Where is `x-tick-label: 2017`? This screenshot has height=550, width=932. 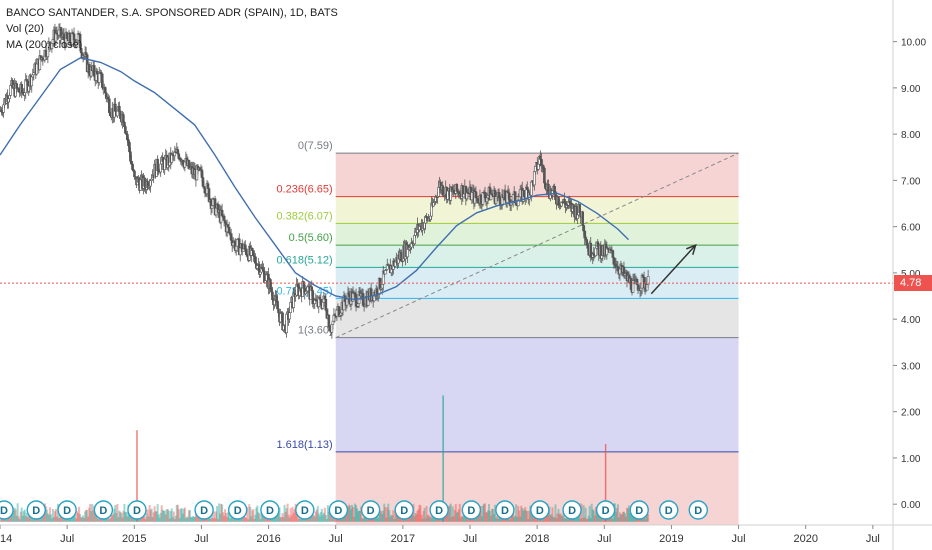
x-tick-label: 2017 is located at coordinates (403, 539).